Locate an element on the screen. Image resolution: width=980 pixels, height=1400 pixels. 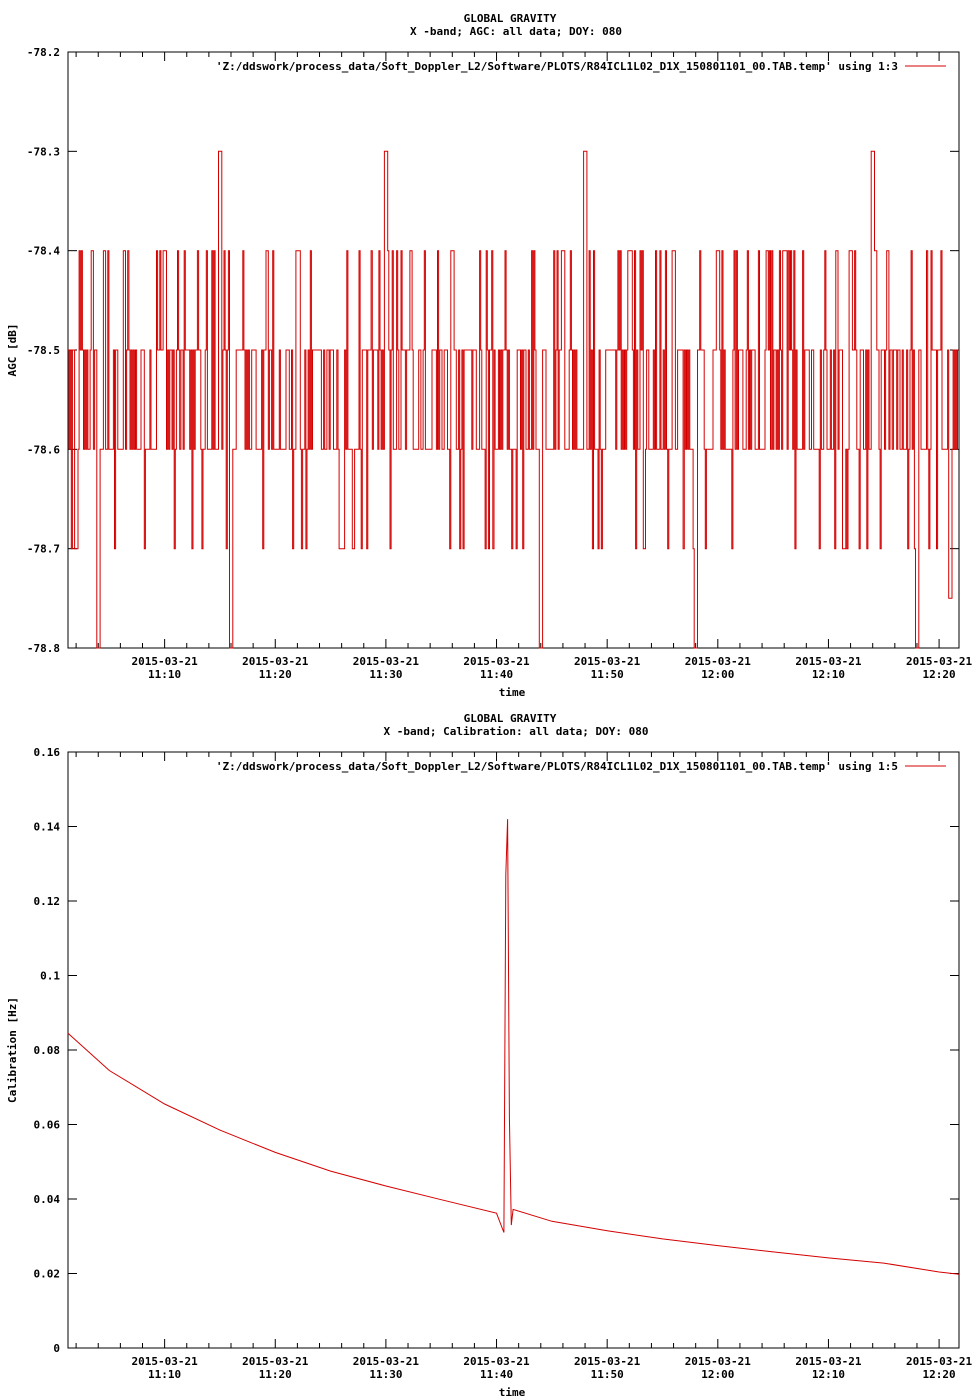
agc-x-tick-time: 11:50 is located at coordinates (607, 674).